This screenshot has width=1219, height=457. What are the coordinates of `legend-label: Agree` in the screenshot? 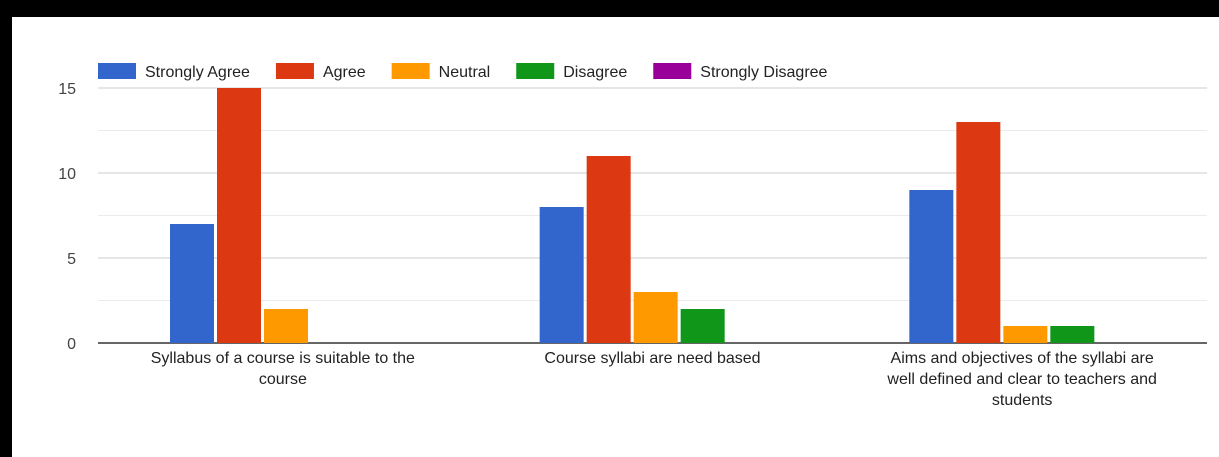 It's located at (344, 72).